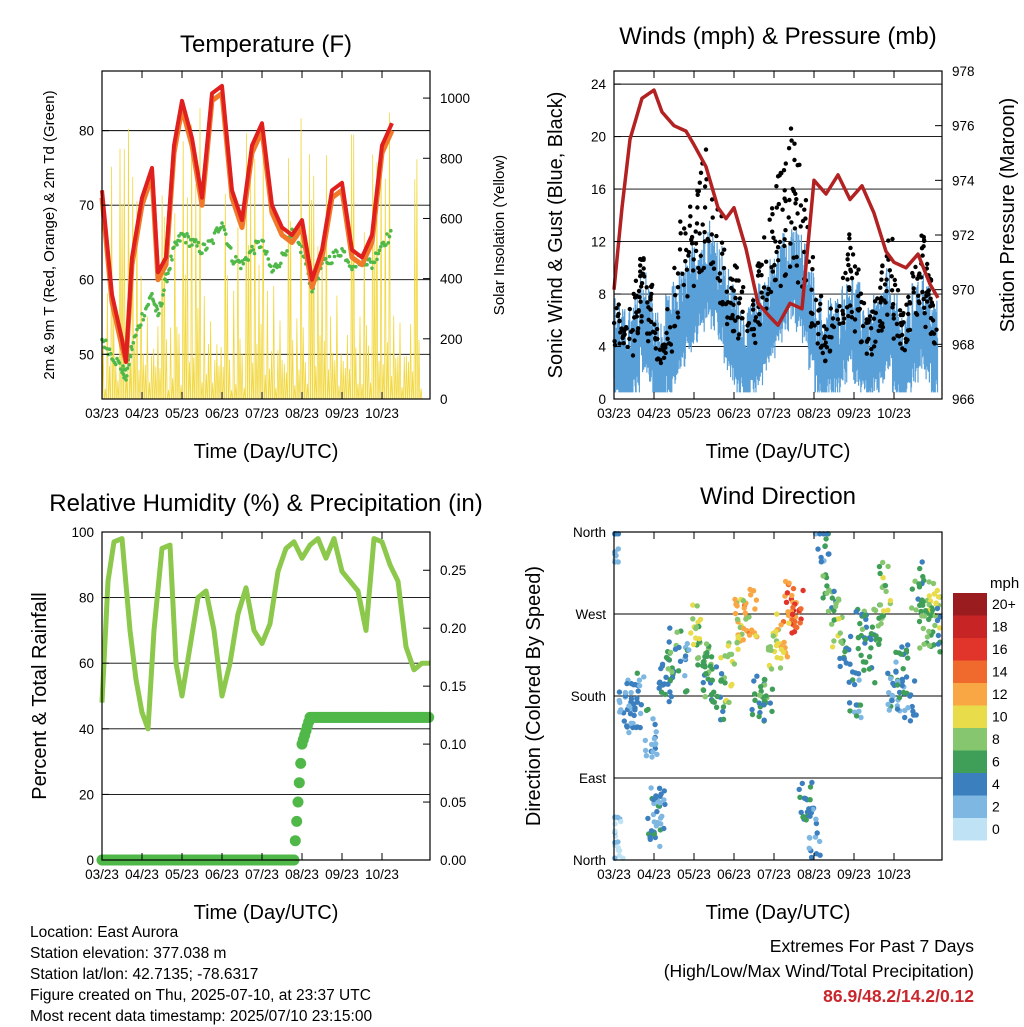  Describe the element at coordinates (614, 874) in the screenshot. I see `wind-direction-xtick-label: 03/23` at that location.